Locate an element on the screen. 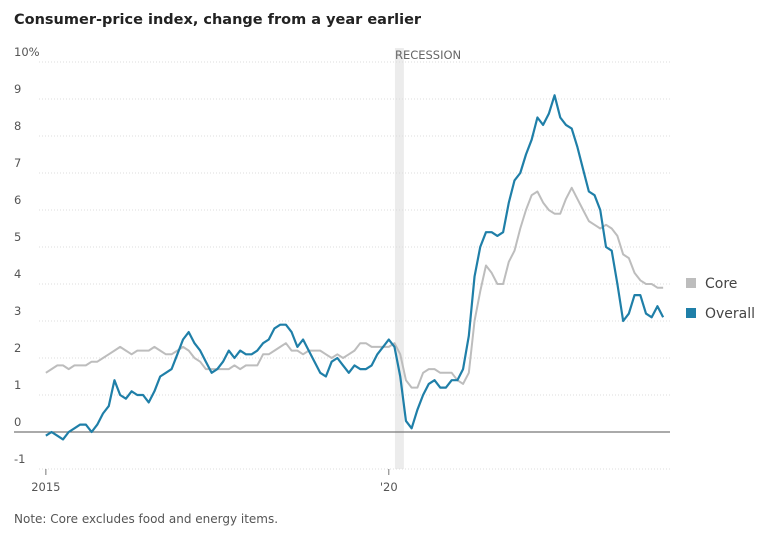 The image size is (772, 536). y-tick-label: 9 is located at coordinates (17, 89).